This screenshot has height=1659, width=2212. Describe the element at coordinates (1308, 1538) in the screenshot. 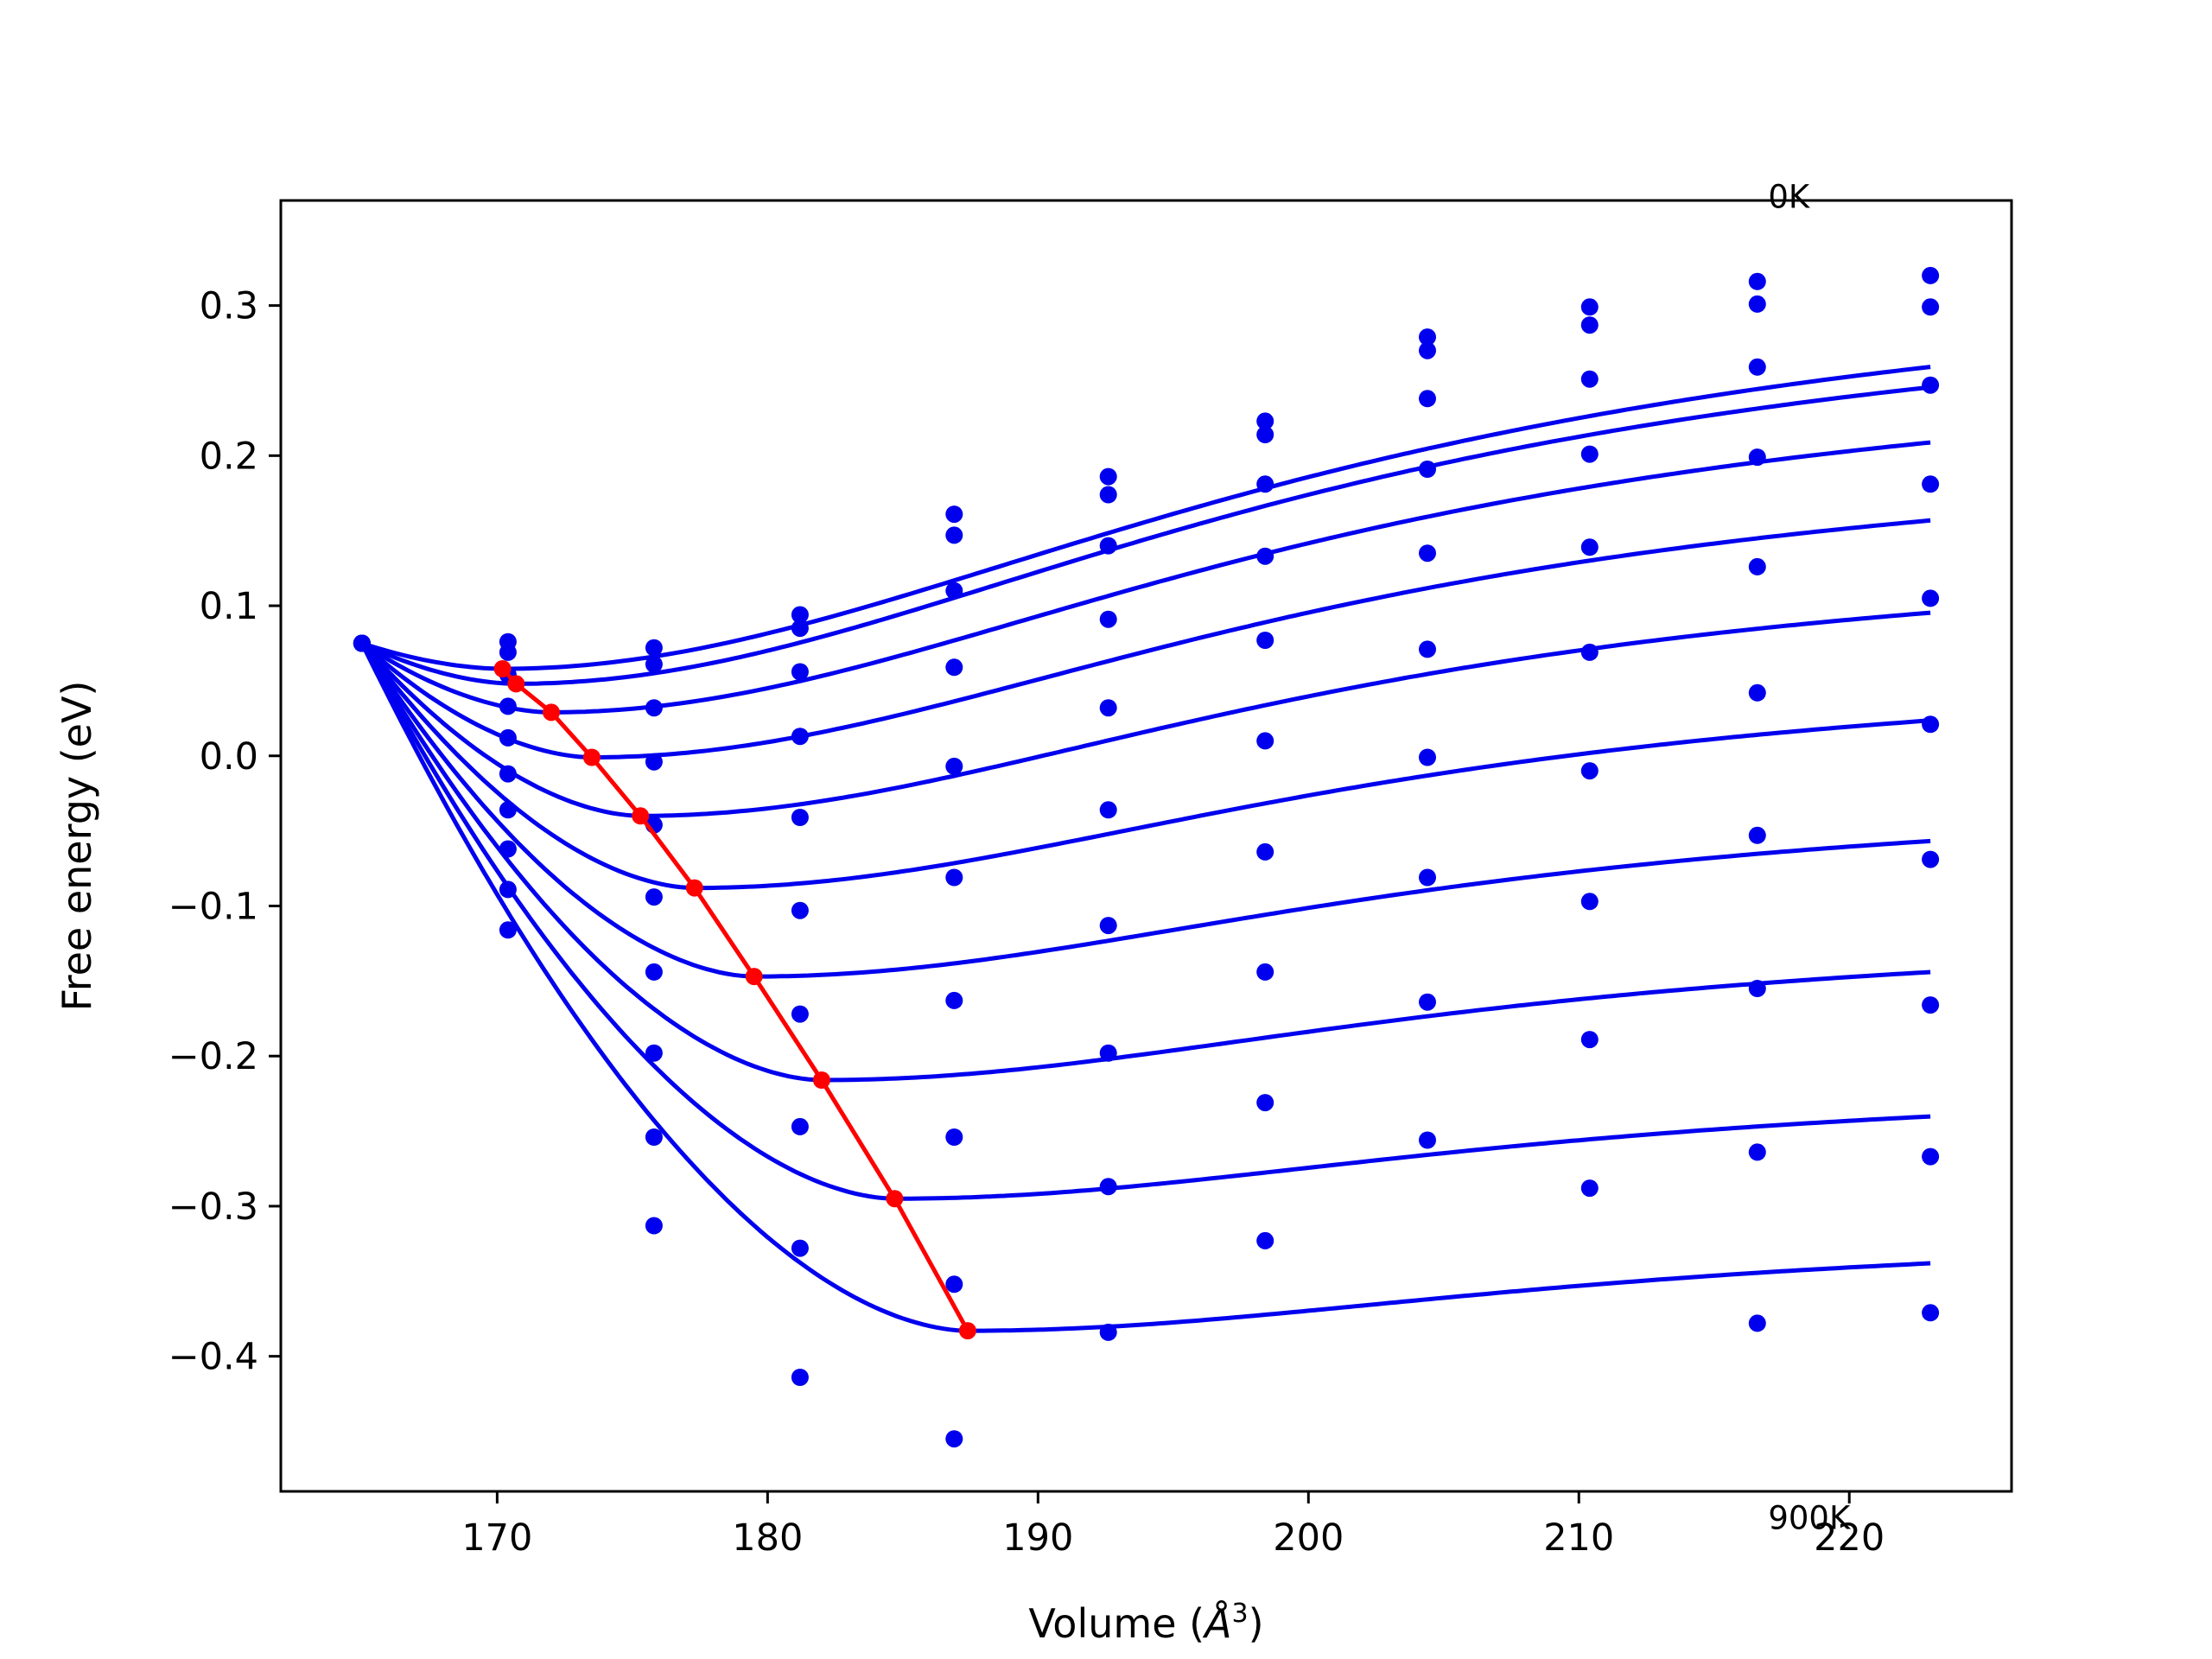

I see `x-tick-label: 200` at that location.